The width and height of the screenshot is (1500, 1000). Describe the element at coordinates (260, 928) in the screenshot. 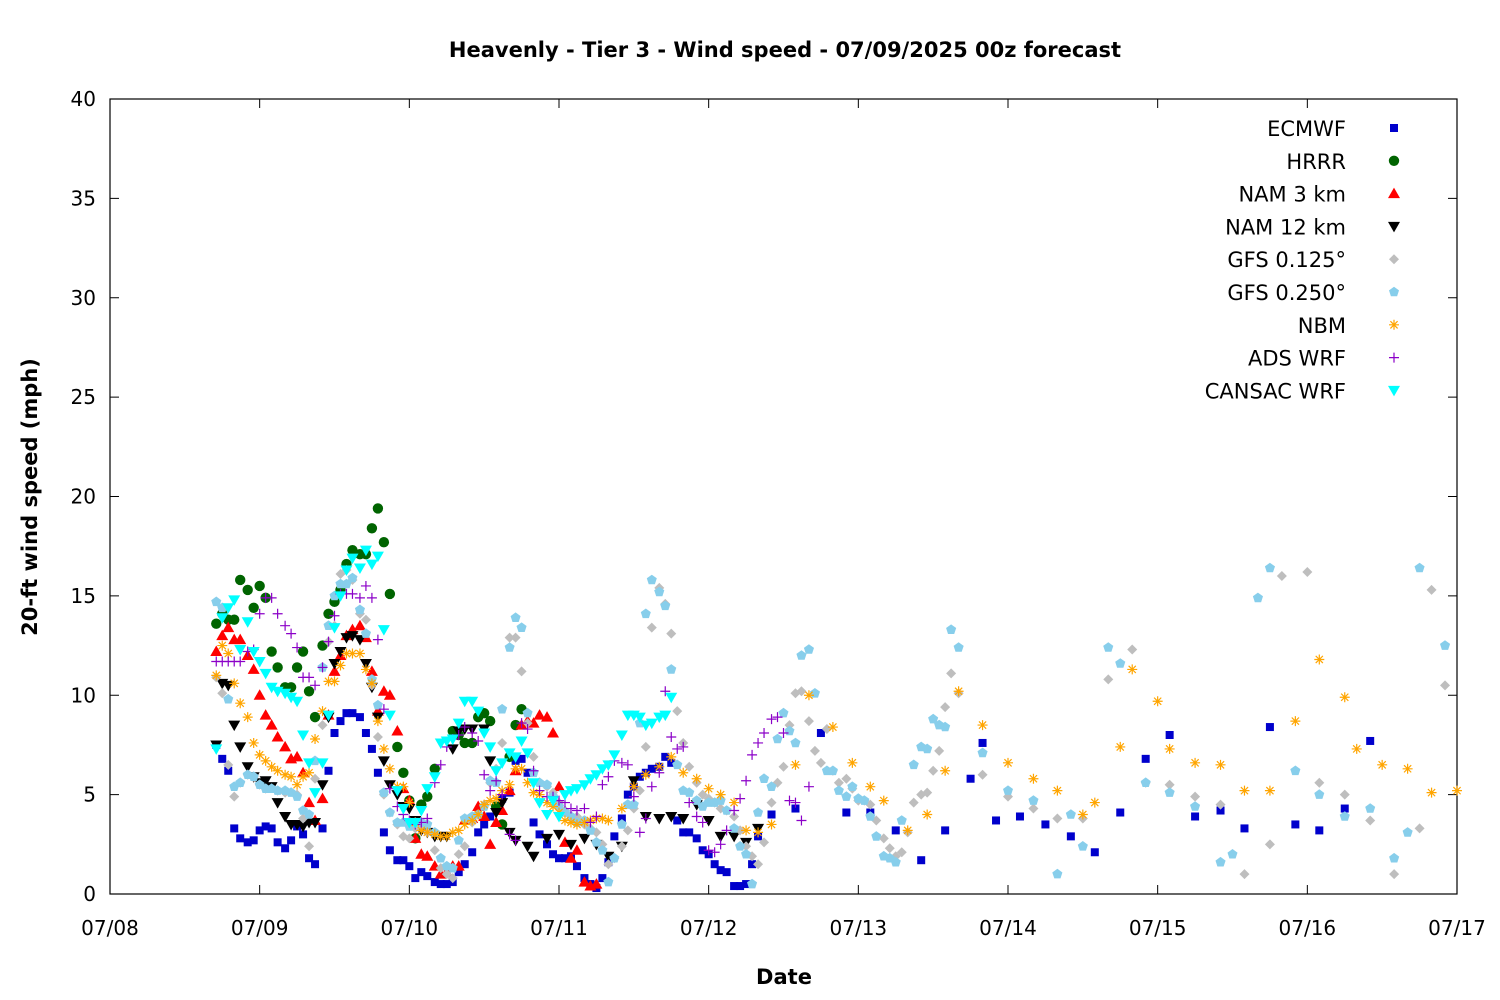

I see `x-tick-label: 07/09` at that location.